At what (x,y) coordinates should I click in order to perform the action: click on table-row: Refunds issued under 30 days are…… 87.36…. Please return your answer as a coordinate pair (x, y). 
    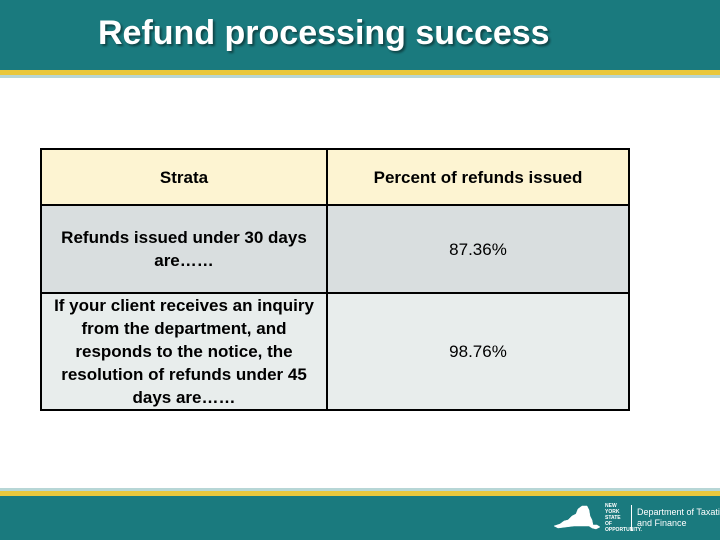
    Looking at the image, I should click on (335, 249).